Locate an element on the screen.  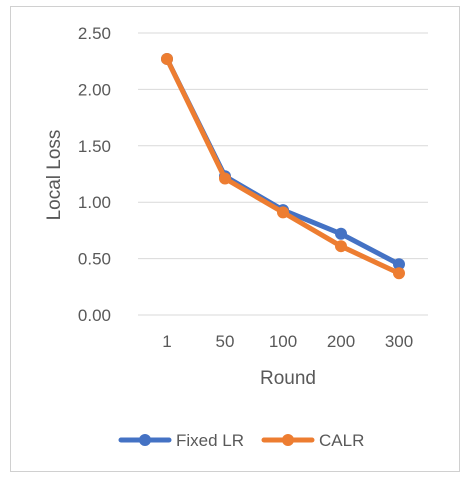
y-axis-title: Local Loss is located at coordinates (54, 175).